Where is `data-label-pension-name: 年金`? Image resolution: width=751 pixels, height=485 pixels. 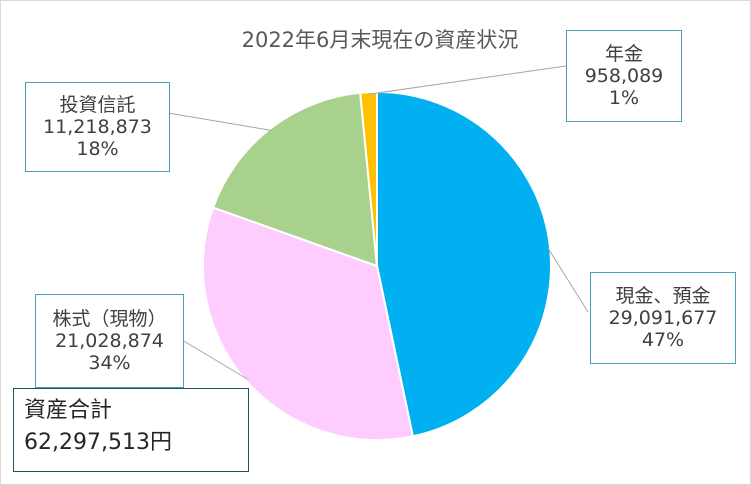
data-label-pension-name: 年金 is located at coordinates (623, 54).